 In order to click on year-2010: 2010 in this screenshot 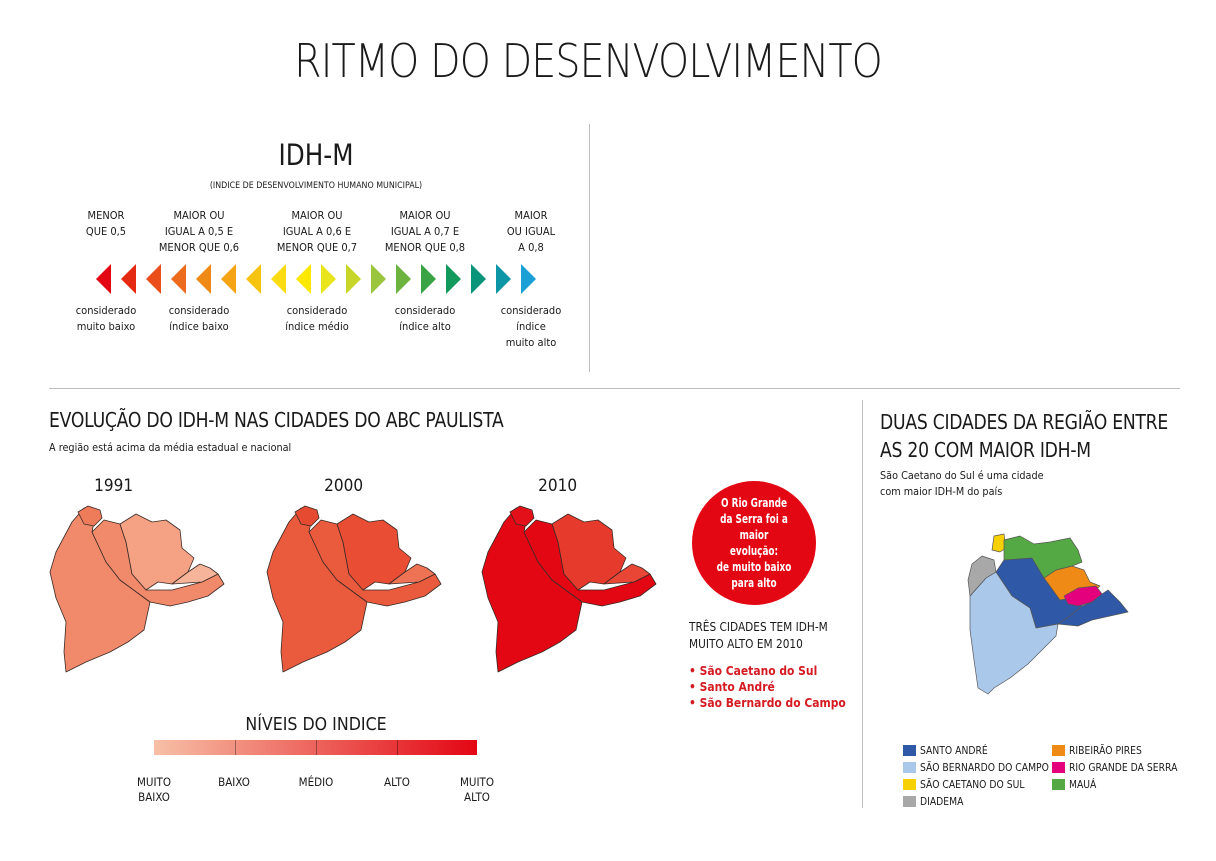, I will do `click(558, 486)`.